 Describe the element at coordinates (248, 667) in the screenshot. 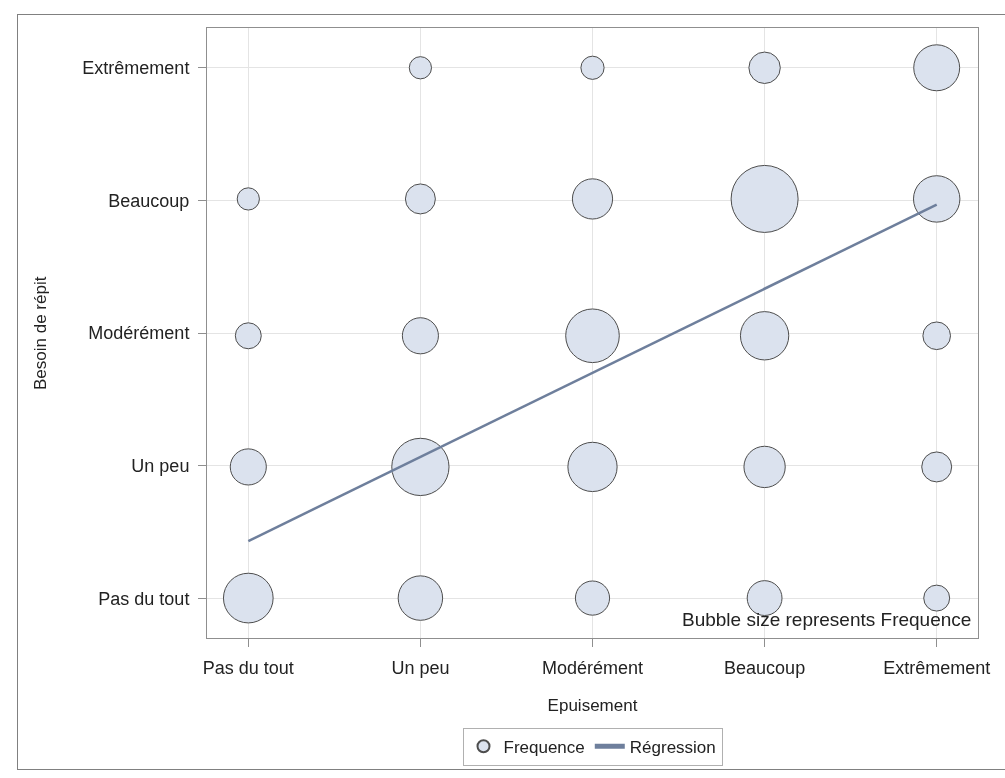

I see `x-tick-label: Pas du tout` at that location.